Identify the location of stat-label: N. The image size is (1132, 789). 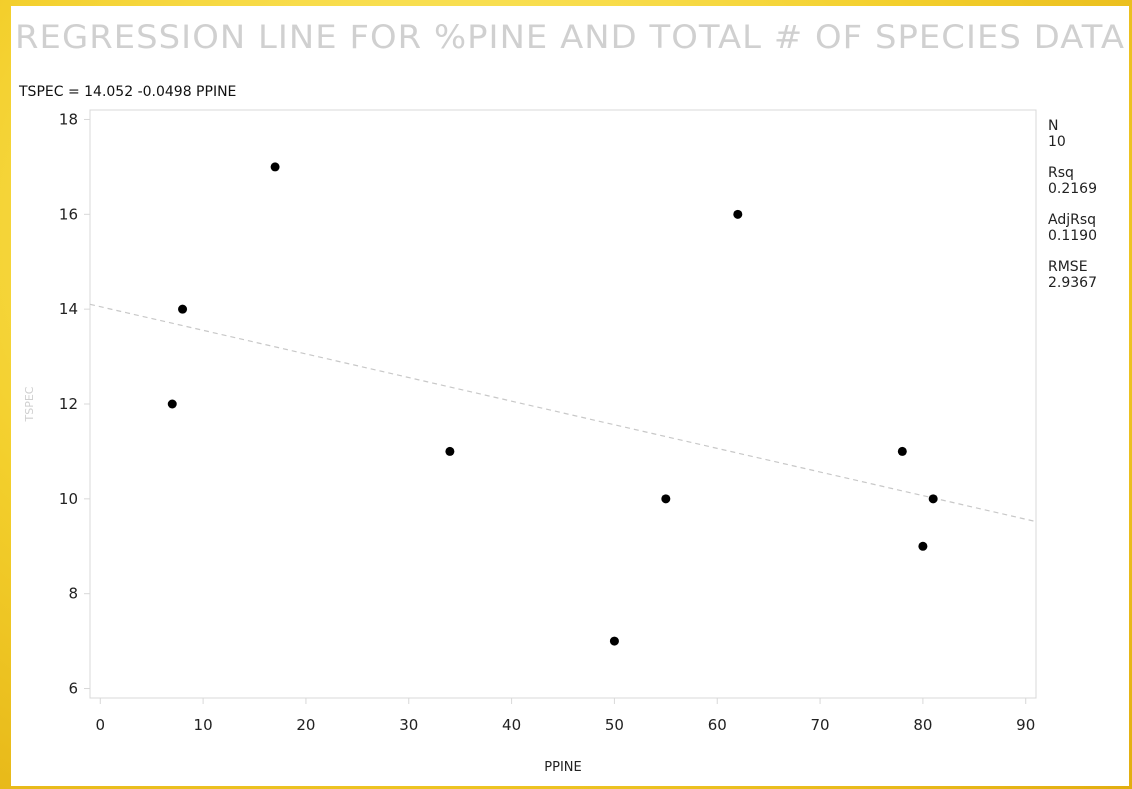
(1053, 126).